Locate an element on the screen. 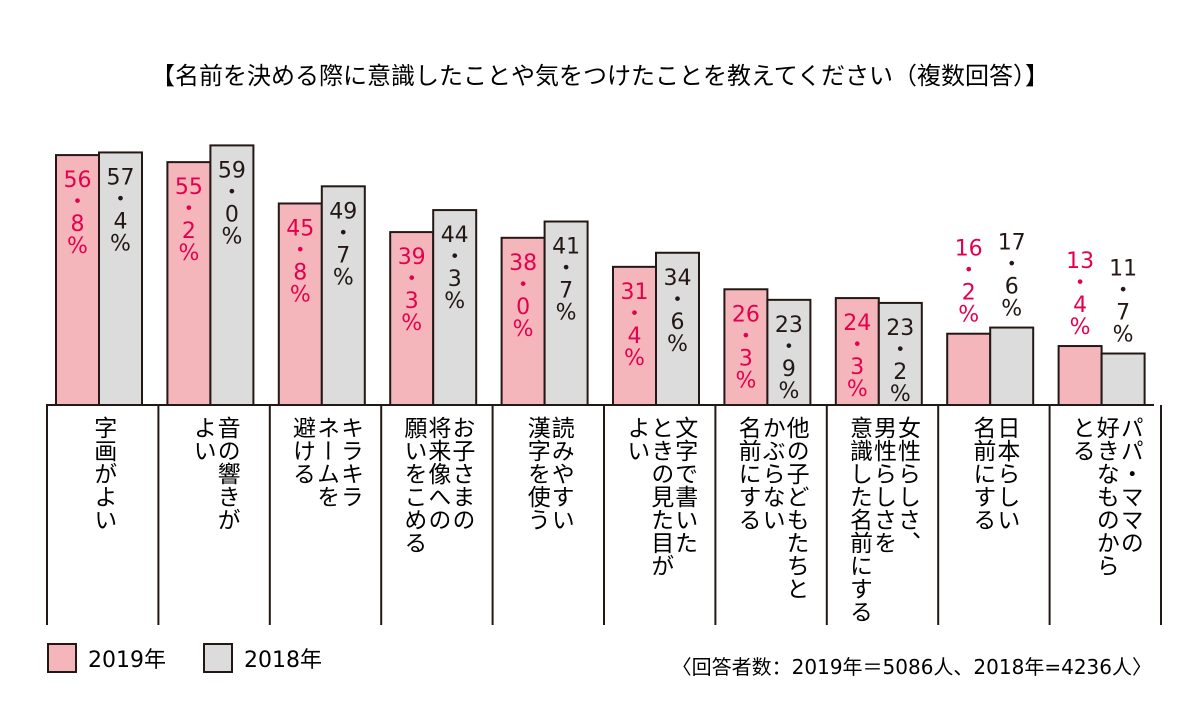 This screenshot has height=714, width=1200. category-label-7-2: 意識した名前にする is located at coordinates (859, 519).